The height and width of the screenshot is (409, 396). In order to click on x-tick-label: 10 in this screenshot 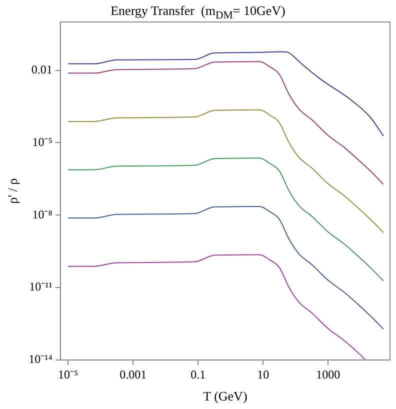, I will do `click(263, 374)`.